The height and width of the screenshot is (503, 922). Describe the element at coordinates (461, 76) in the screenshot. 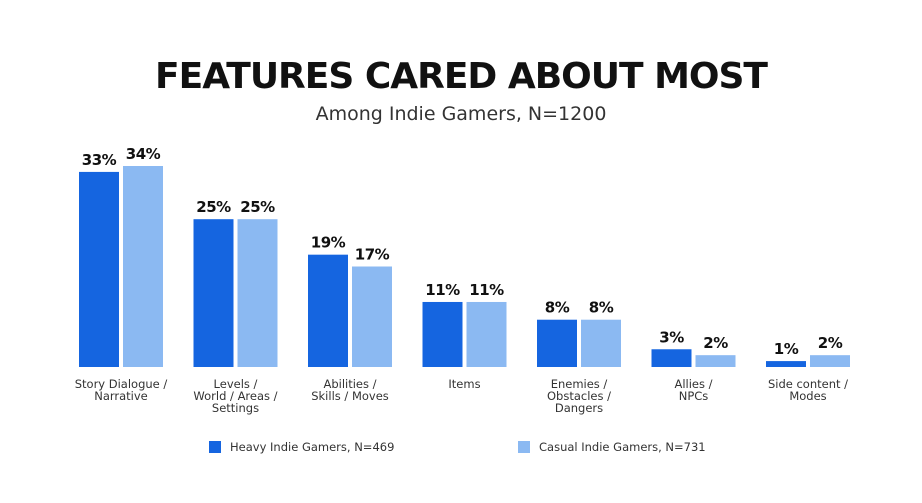

I see `chart-title: FEATURES CARED ABOUT MOST` at that location.